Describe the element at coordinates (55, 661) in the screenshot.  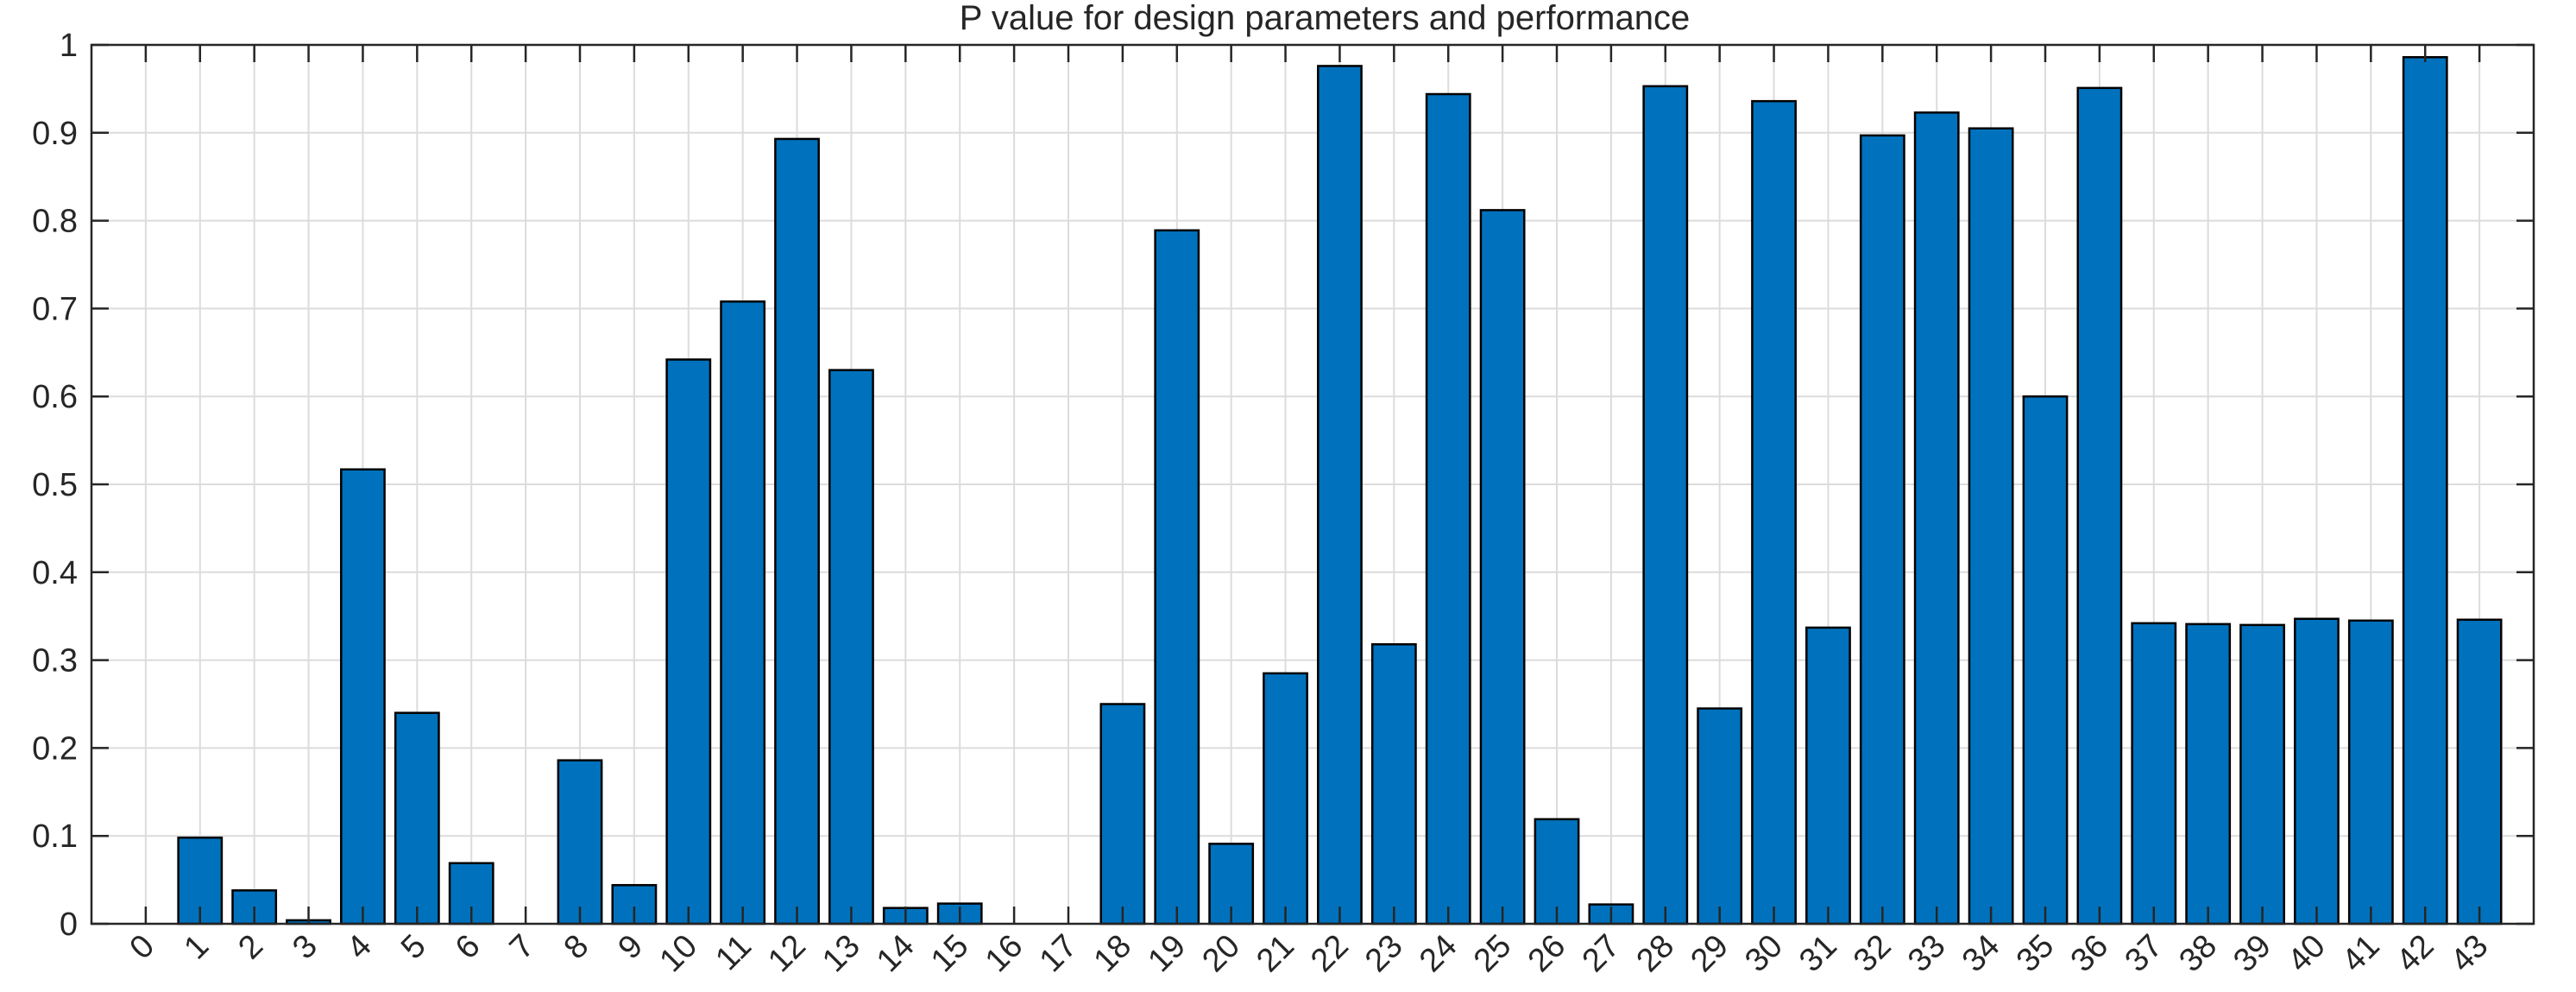
I see `y-tick-label: 0.3` at that location.